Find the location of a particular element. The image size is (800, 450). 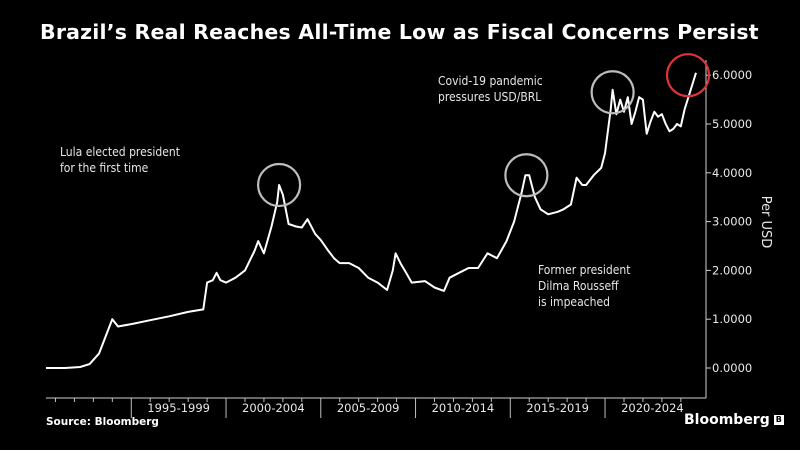

record-low-highlight-circle is located at coordinates (688, 75).